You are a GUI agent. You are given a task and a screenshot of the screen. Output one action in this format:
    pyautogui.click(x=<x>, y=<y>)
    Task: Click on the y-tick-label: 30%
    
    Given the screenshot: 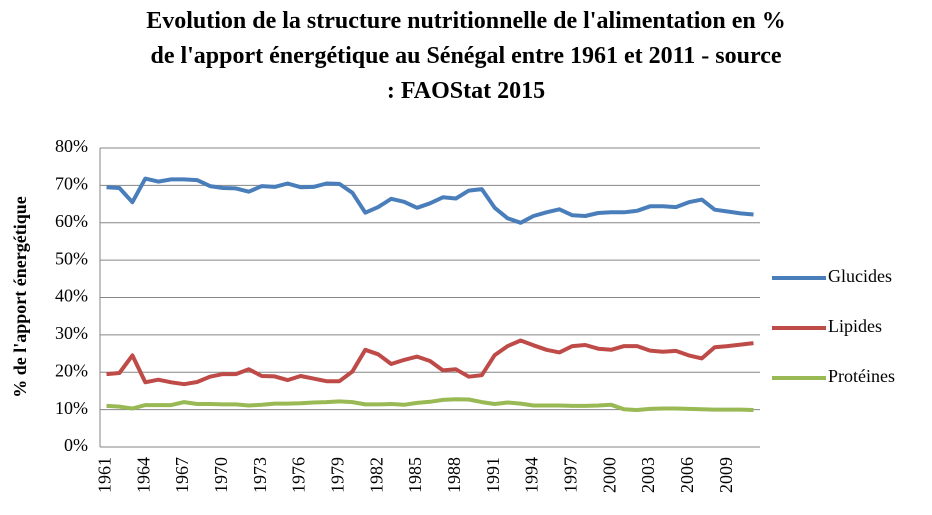 What is the action you would take?
    pyautogui.click(x=71, y=333)
    